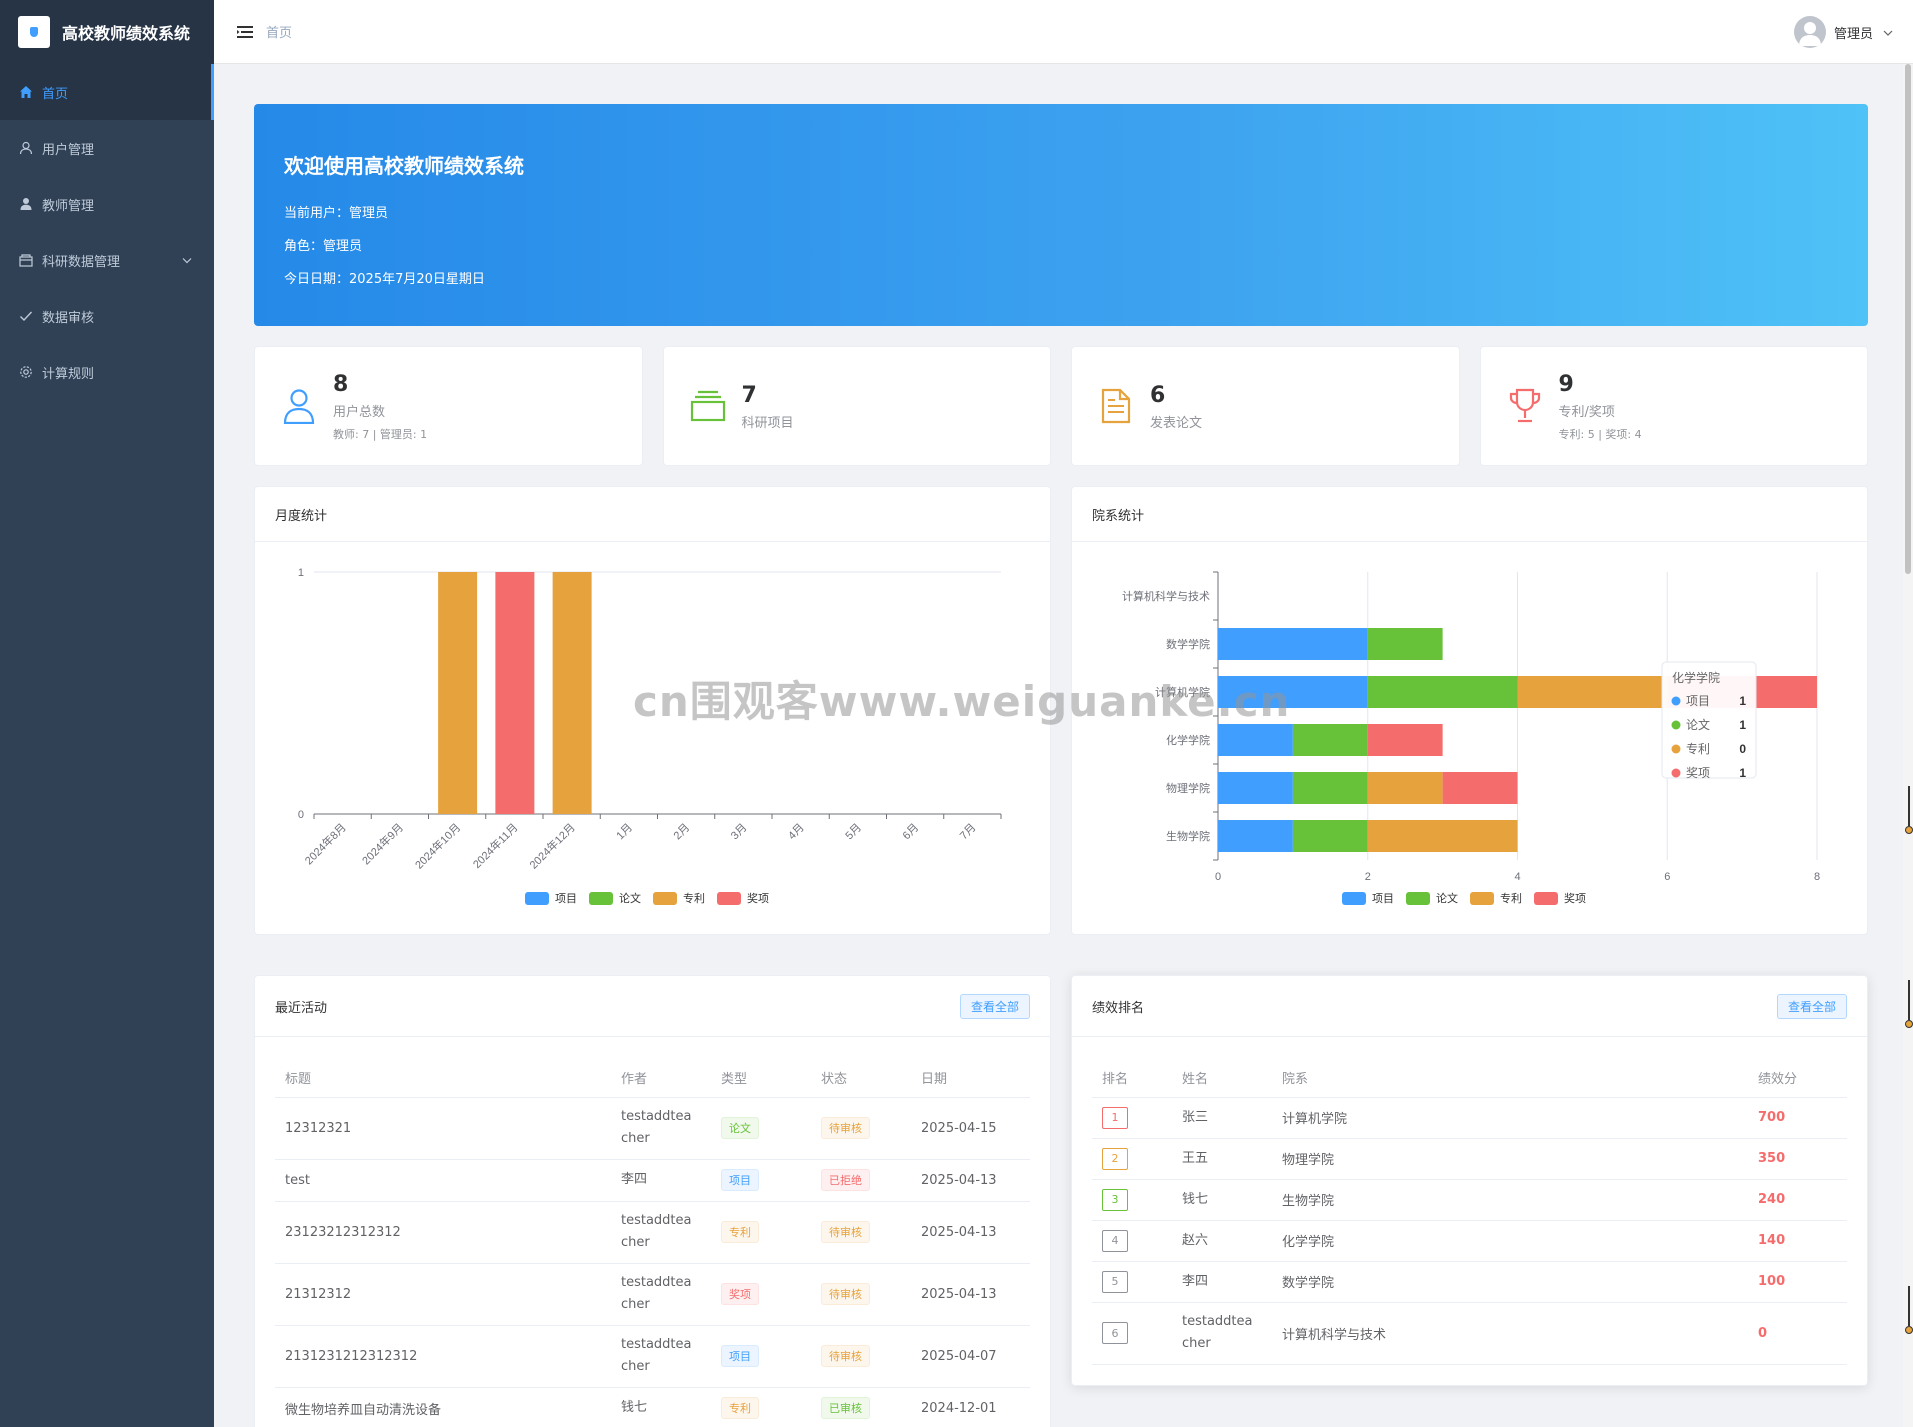 The height and width of the screenshot is (1427, 1913). What do you see at coordinates (1188, 740) in the screenshot?
I see `y-tick-label: 化学学院` at bounding box center [1188, 740].